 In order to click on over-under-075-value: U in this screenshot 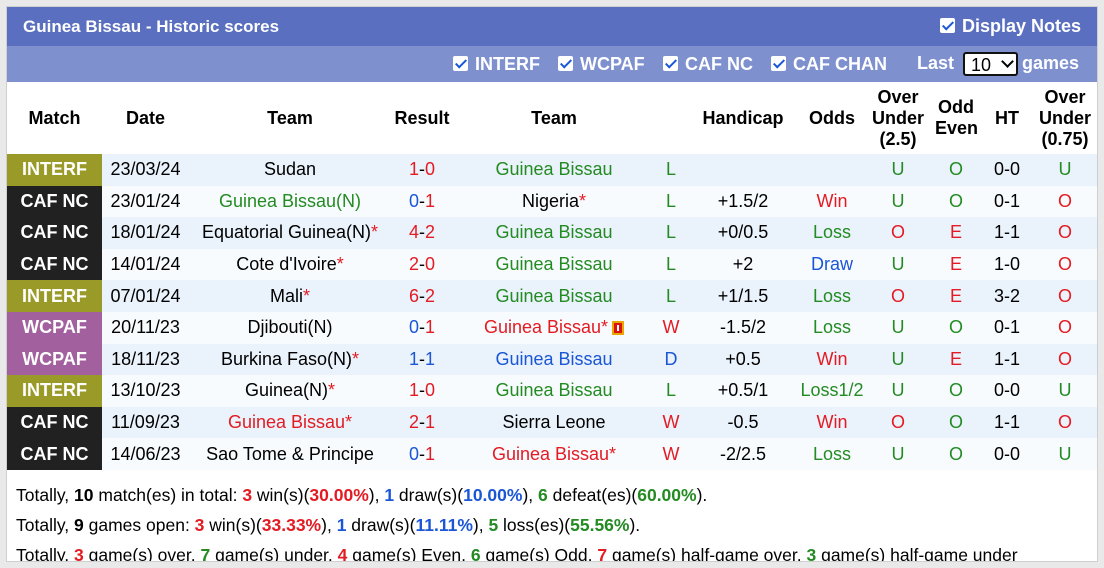, I will do `click(1065, 391)`.